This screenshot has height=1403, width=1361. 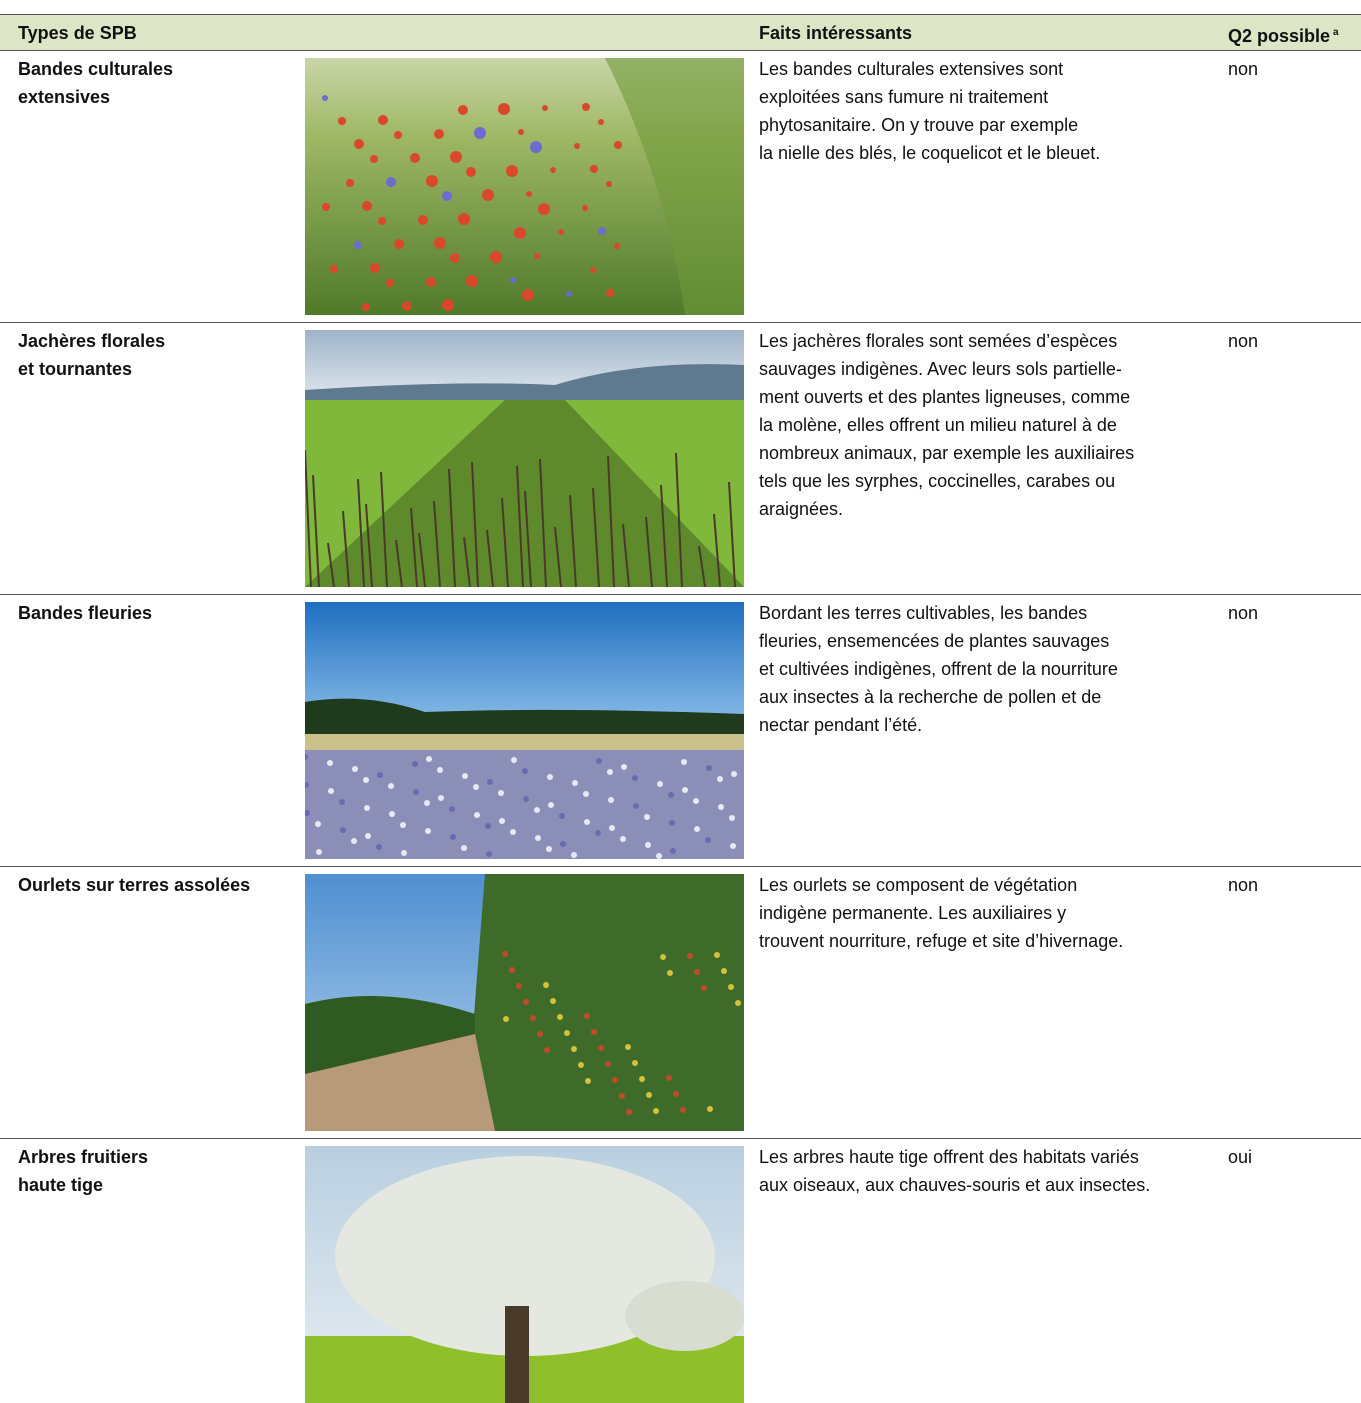 What do you see at coordinates (83, 1171) in the screenshot?
I see `row-type: Arbres fruitiers haute tige` at bounding box center [83, 1171].